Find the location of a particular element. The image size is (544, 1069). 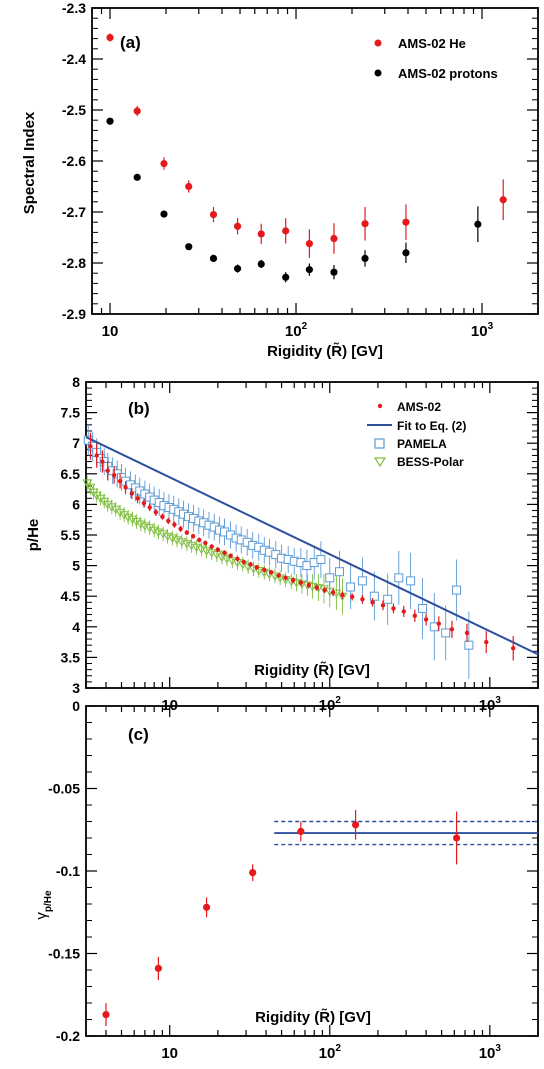

legend: AMS-02 He AMS-02 protons is located at coordinates (436, 58).